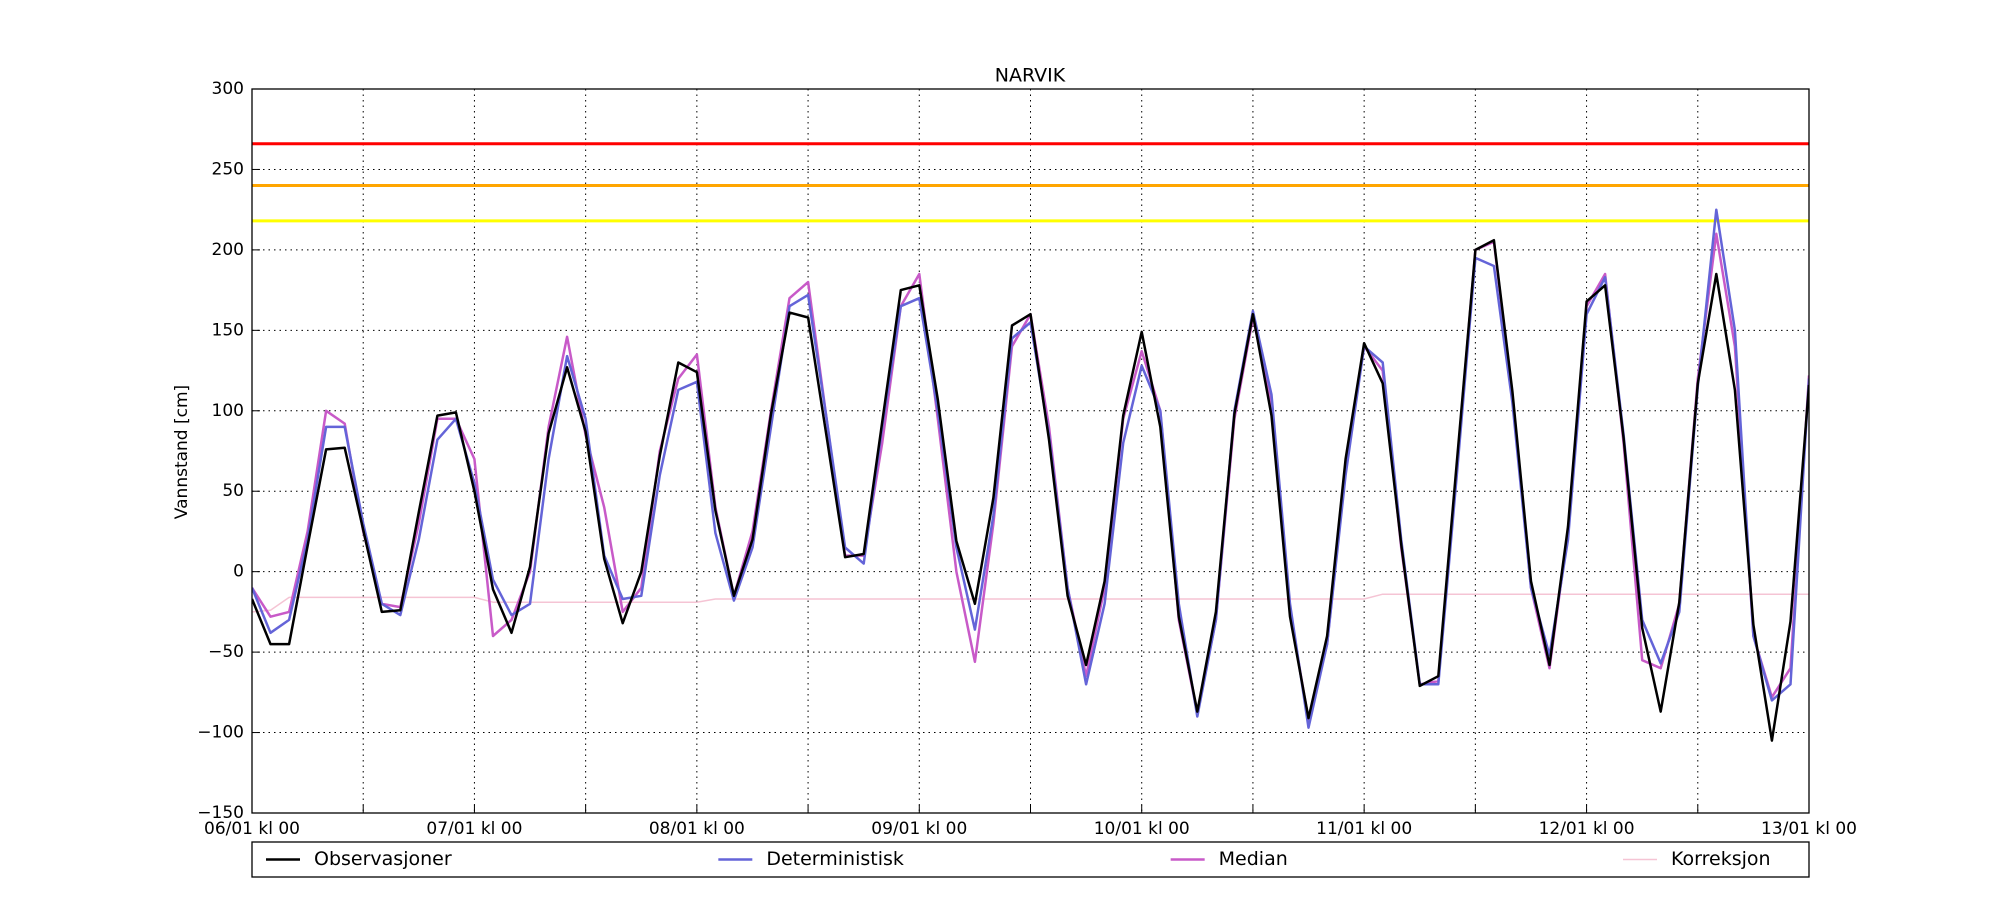 This screenshot has width=2000, height=900. I want to click on legend-label: Median, so click(1253, 859).